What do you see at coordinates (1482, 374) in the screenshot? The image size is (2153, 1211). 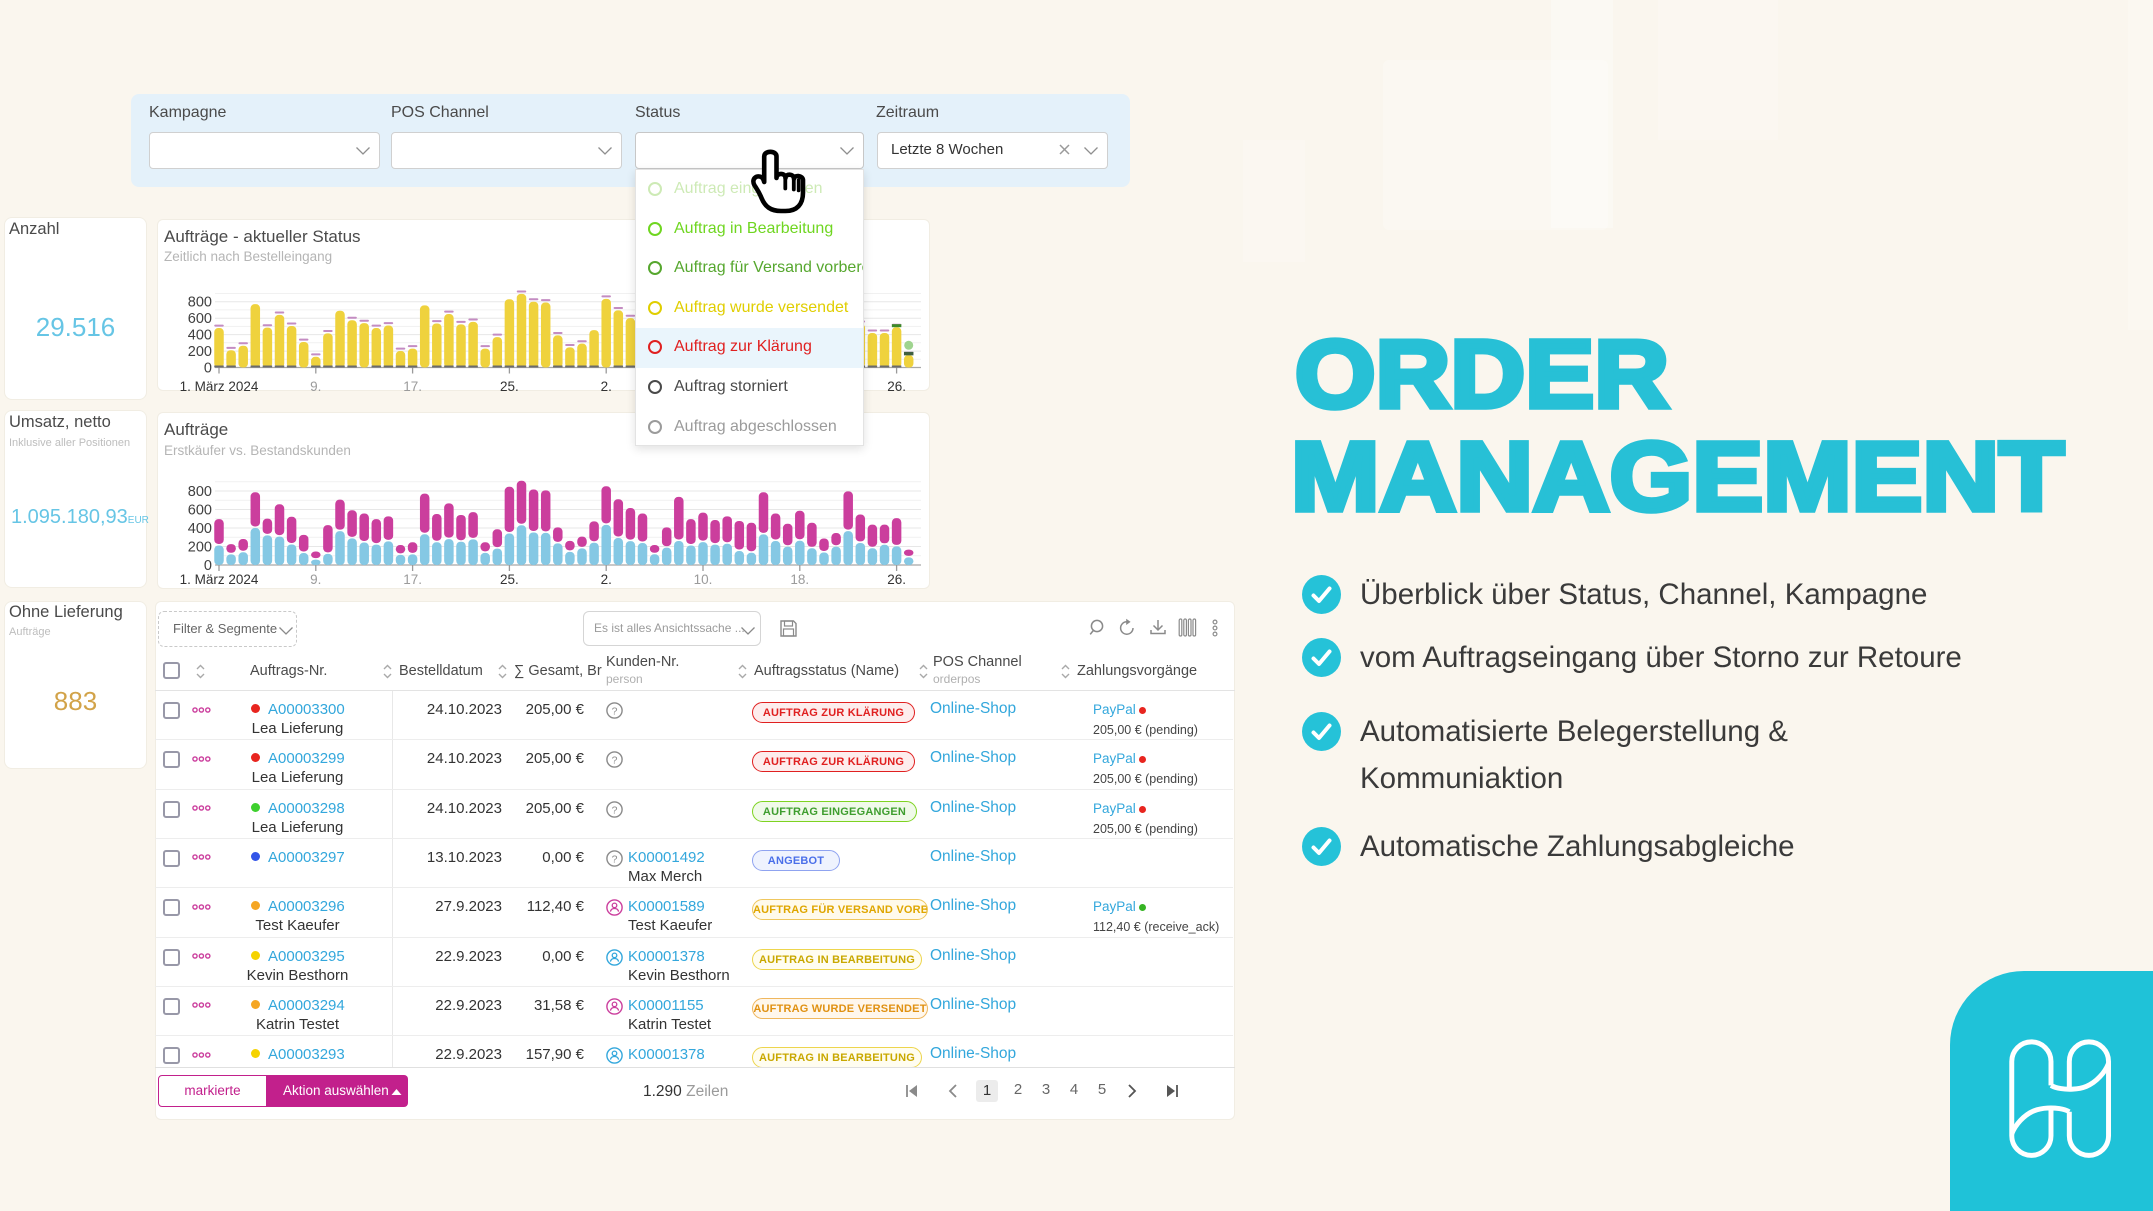 I see `svg-text: ORDER` at bounding box center [1482, 374].